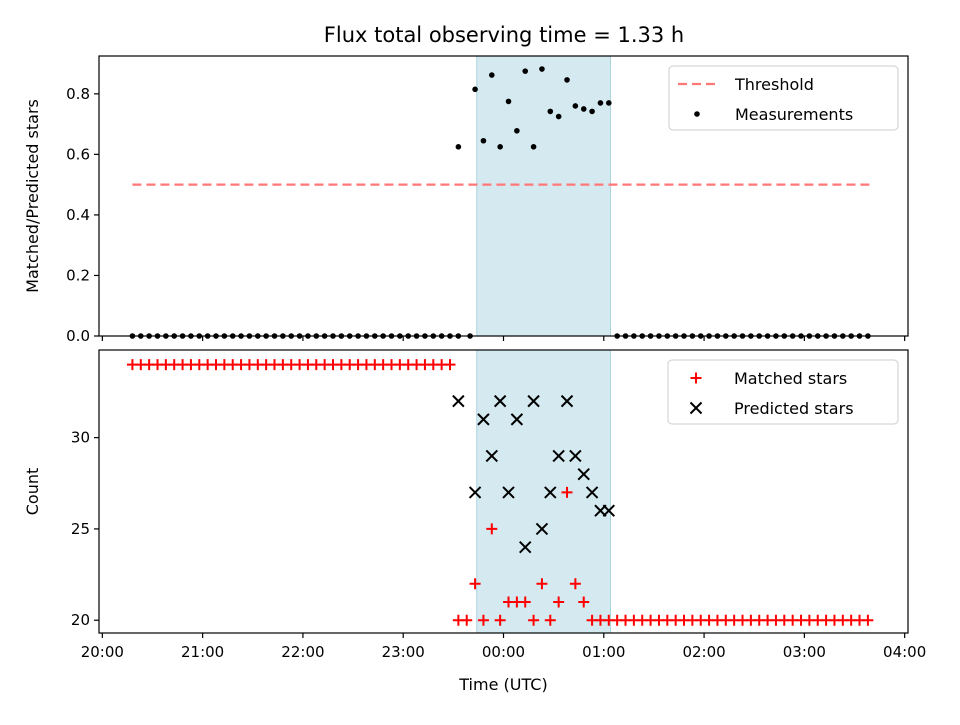 The height and width of the screenshot is (725, 960). Describe the element at coordinates (403, 652) in the screenshot. I see `x-tick-label: 23:00` at that location.